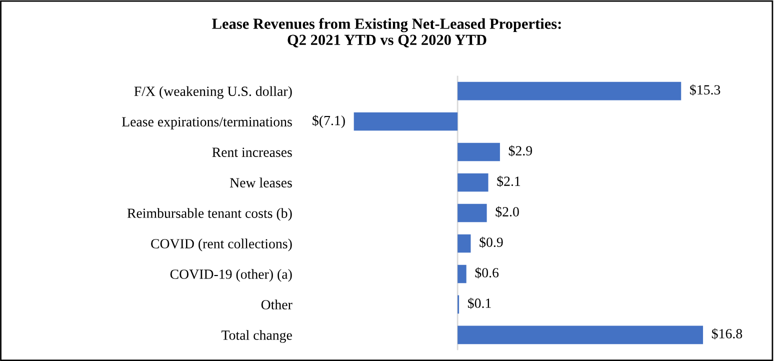  I want to click on y-tick-label: COVID (rent collections), so click(221, 245).